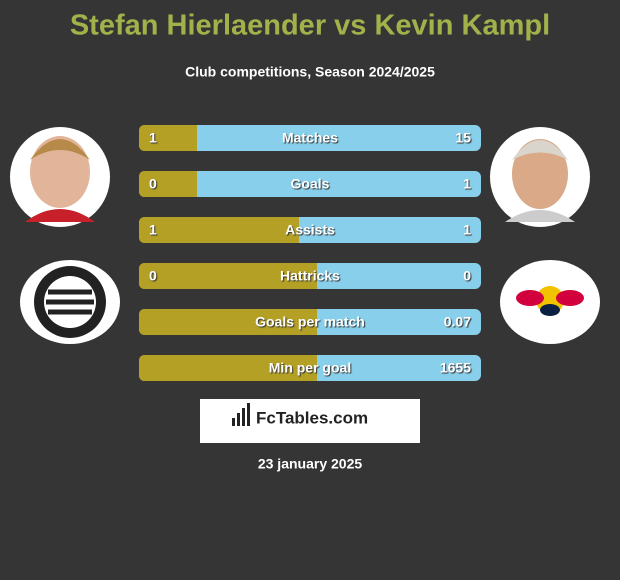 This screenshot has height=580, width=620. I want to click on date: 23 january 2025, so click(310, 464).